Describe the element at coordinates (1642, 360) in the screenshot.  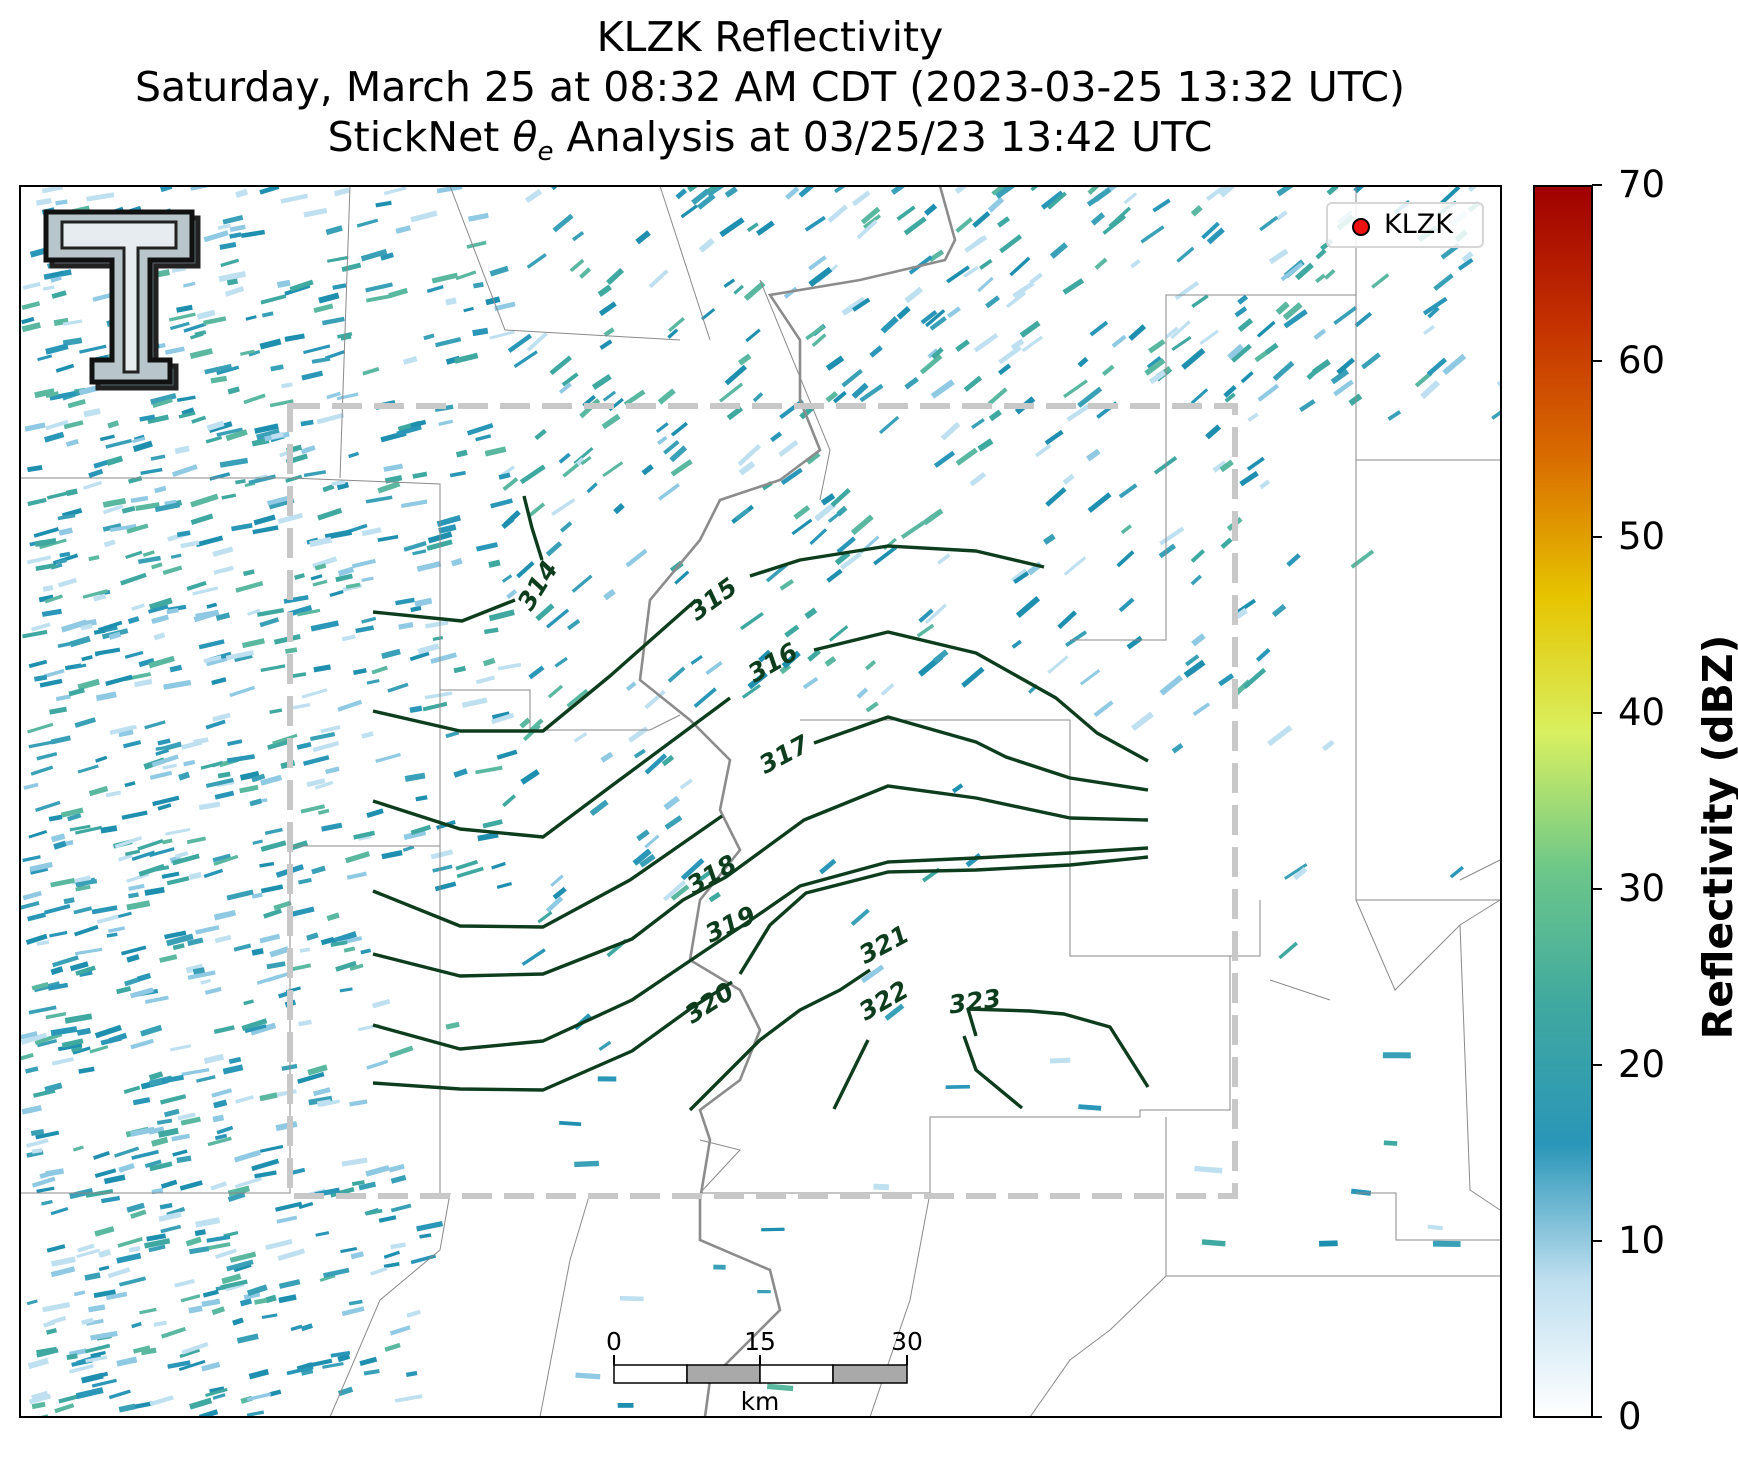
I see `colorbar-tick-60: 60` at that location.